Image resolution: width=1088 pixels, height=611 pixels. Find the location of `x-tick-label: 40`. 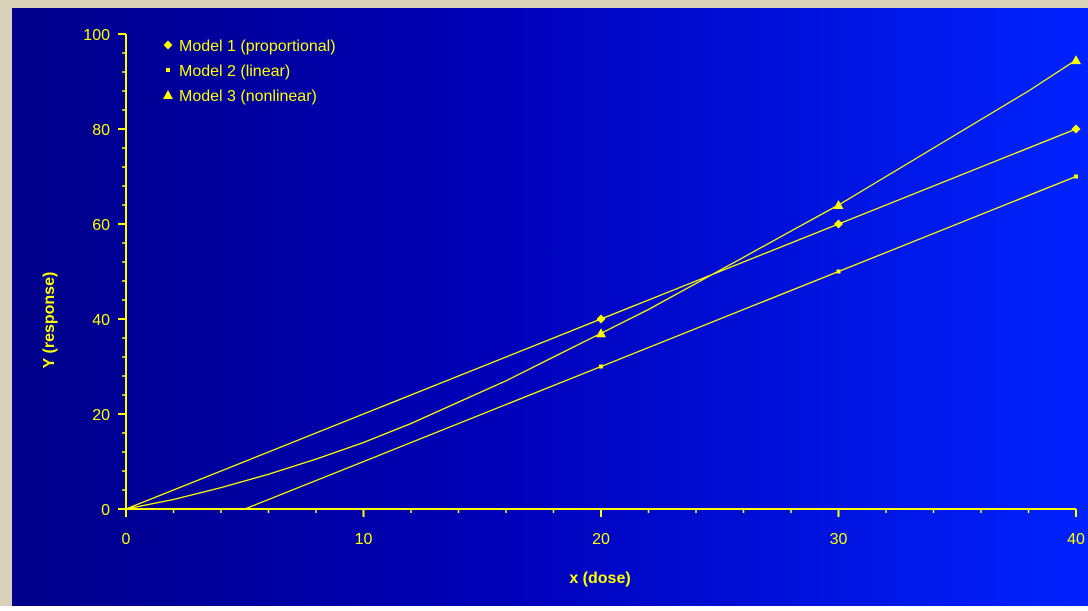

x-tick-label: 40 is located at coordinates (1076, 539).